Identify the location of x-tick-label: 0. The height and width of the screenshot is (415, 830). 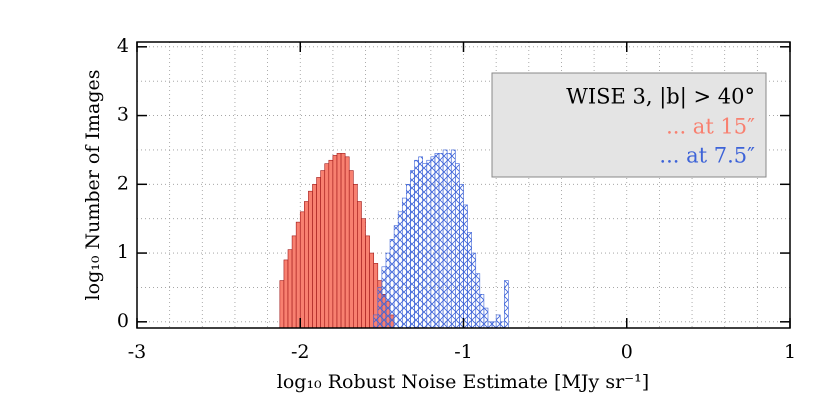
(627, 352).